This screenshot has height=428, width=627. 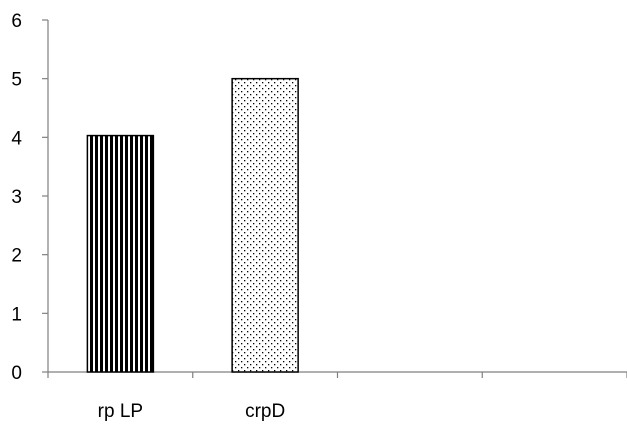 I want to click on y-axis: 0 1 2 3 4 5 6, so click(x=30, y=197).